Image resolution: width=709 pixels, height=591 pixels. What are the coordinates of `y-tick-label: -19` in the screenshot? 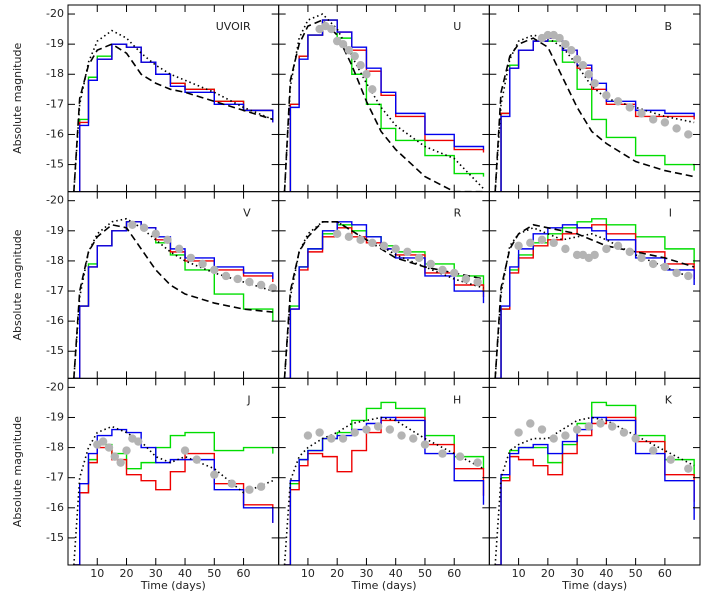 It's located at (55, 43).